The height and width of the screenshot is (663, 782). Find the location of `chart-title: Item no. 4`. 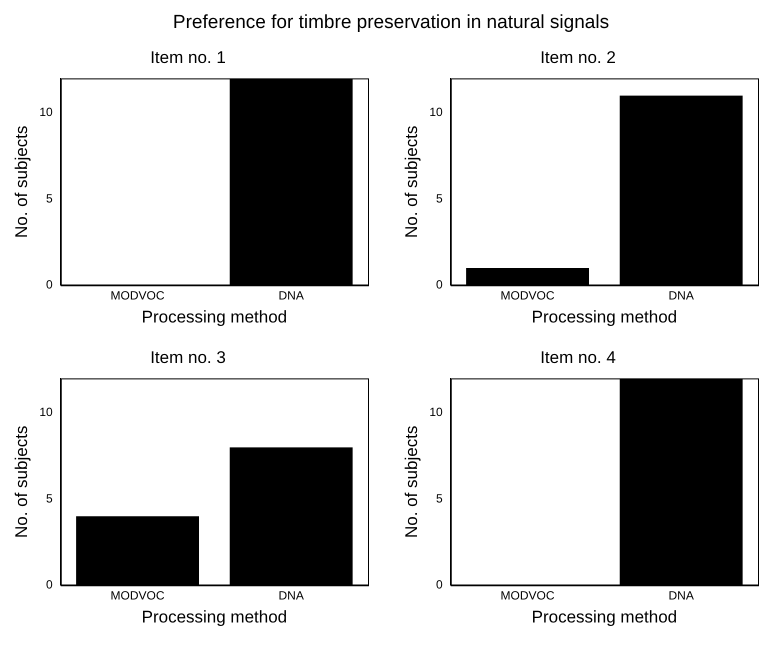

chart-title: Item no. 4 is located at coordinates (578, 357).